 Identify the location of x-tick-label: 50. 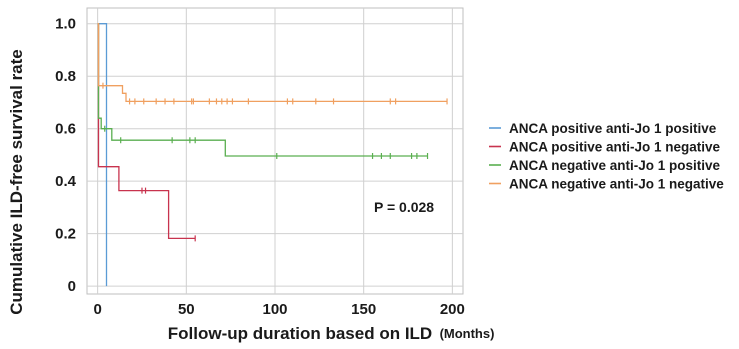
(186, 309).